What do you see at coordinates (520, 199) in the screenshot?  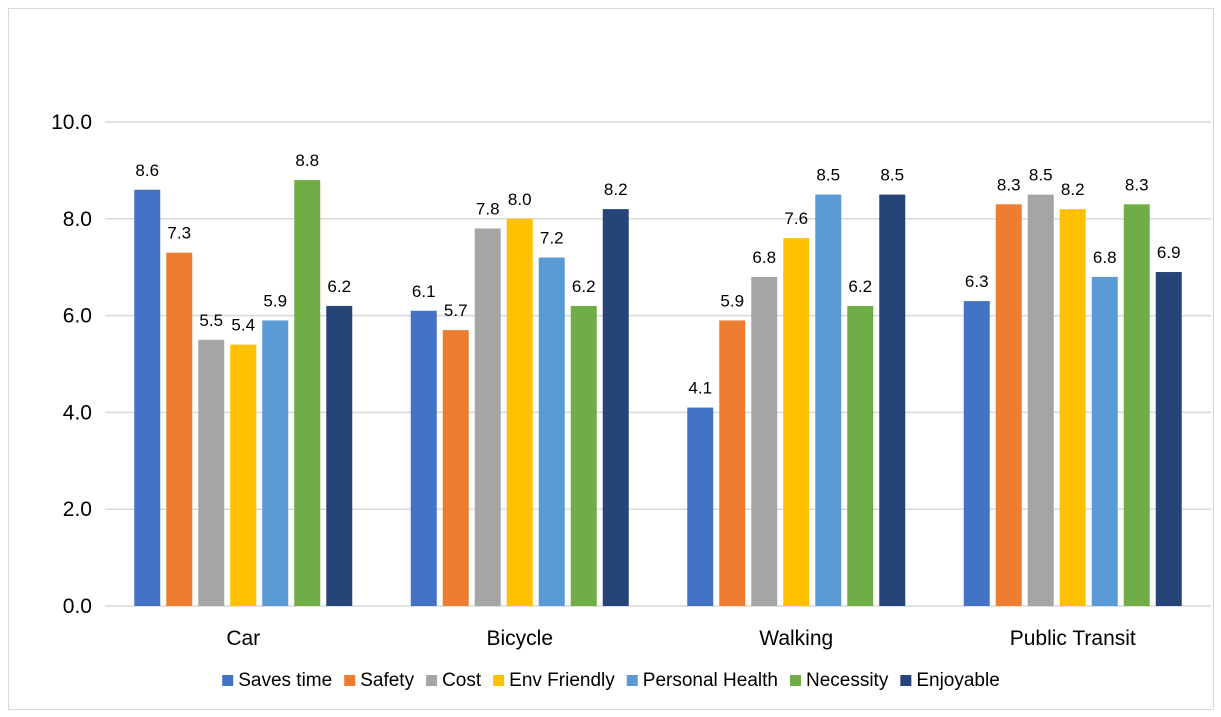 I see `data-label: 8.0` at bounding box center [520, 199].